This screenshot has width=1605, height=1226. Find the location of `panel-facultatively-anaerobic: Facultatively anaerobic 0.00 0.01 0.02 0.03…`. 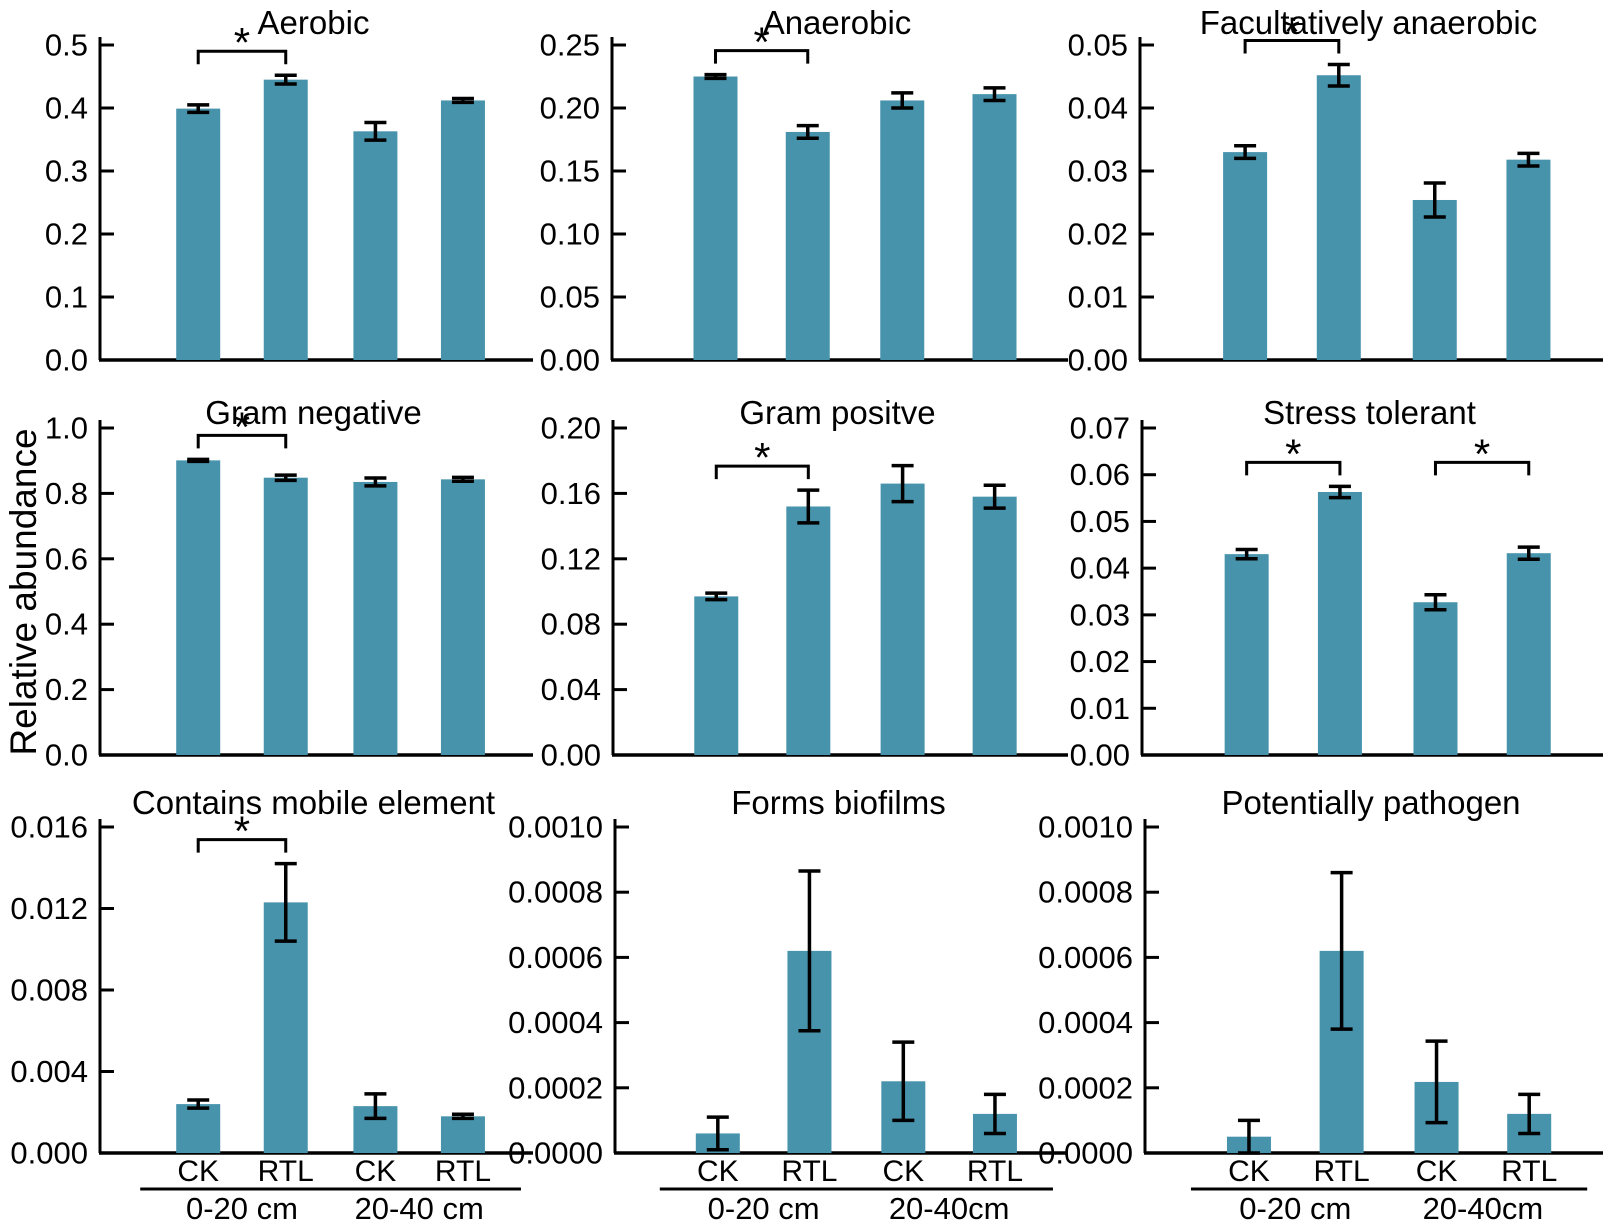

panel-facultatively-anaerobic: Facultatively anaerobic 0.00 0.01 0.02 0.03… is located at coordinates (1336, 195).